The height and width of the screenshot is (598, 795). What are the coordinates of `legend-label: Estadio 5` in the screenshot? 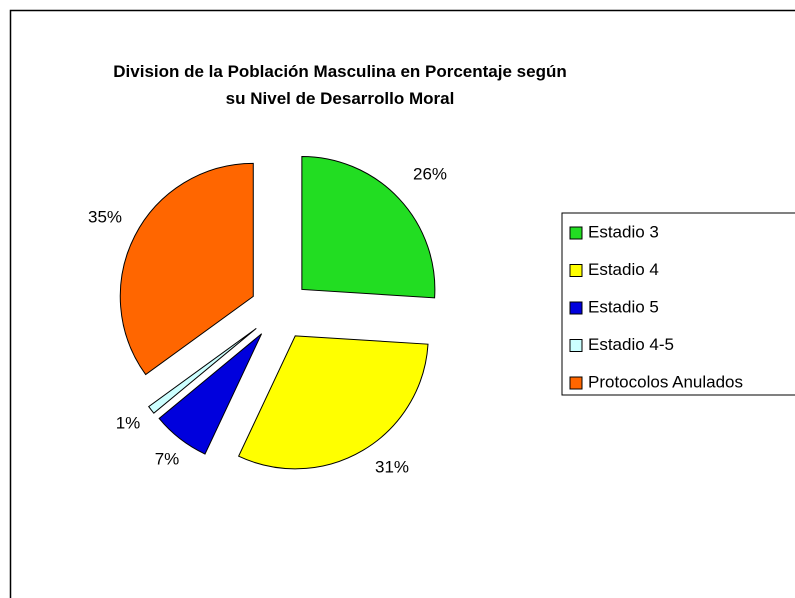 It's located at (623, 306).